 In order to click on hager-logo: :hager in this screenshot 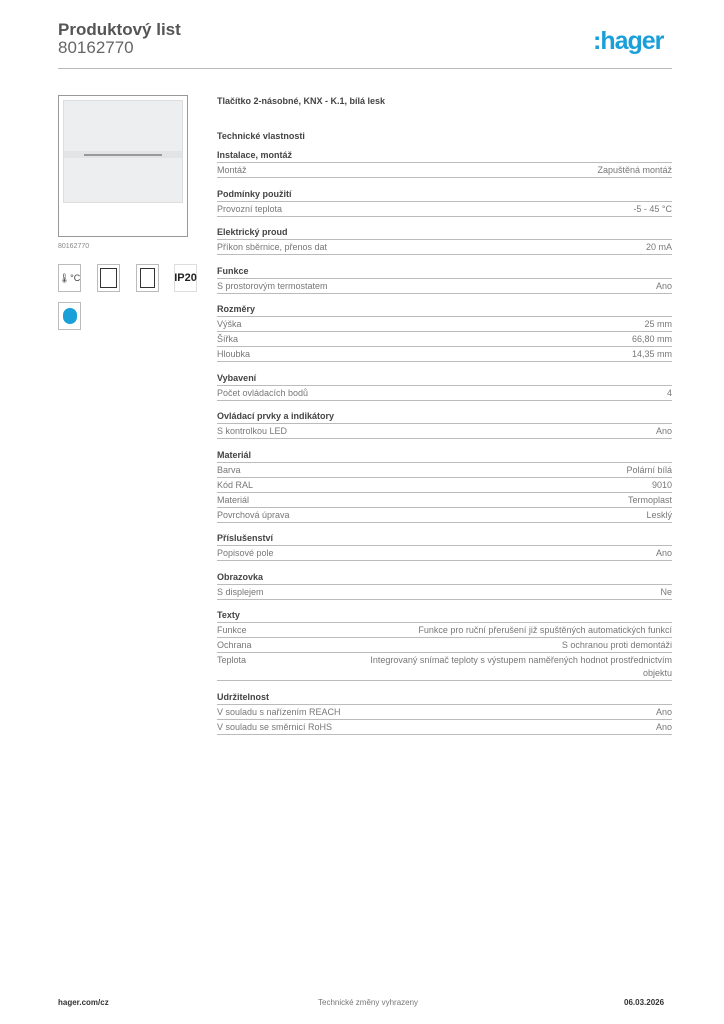, I will do `click(628, 41)`.